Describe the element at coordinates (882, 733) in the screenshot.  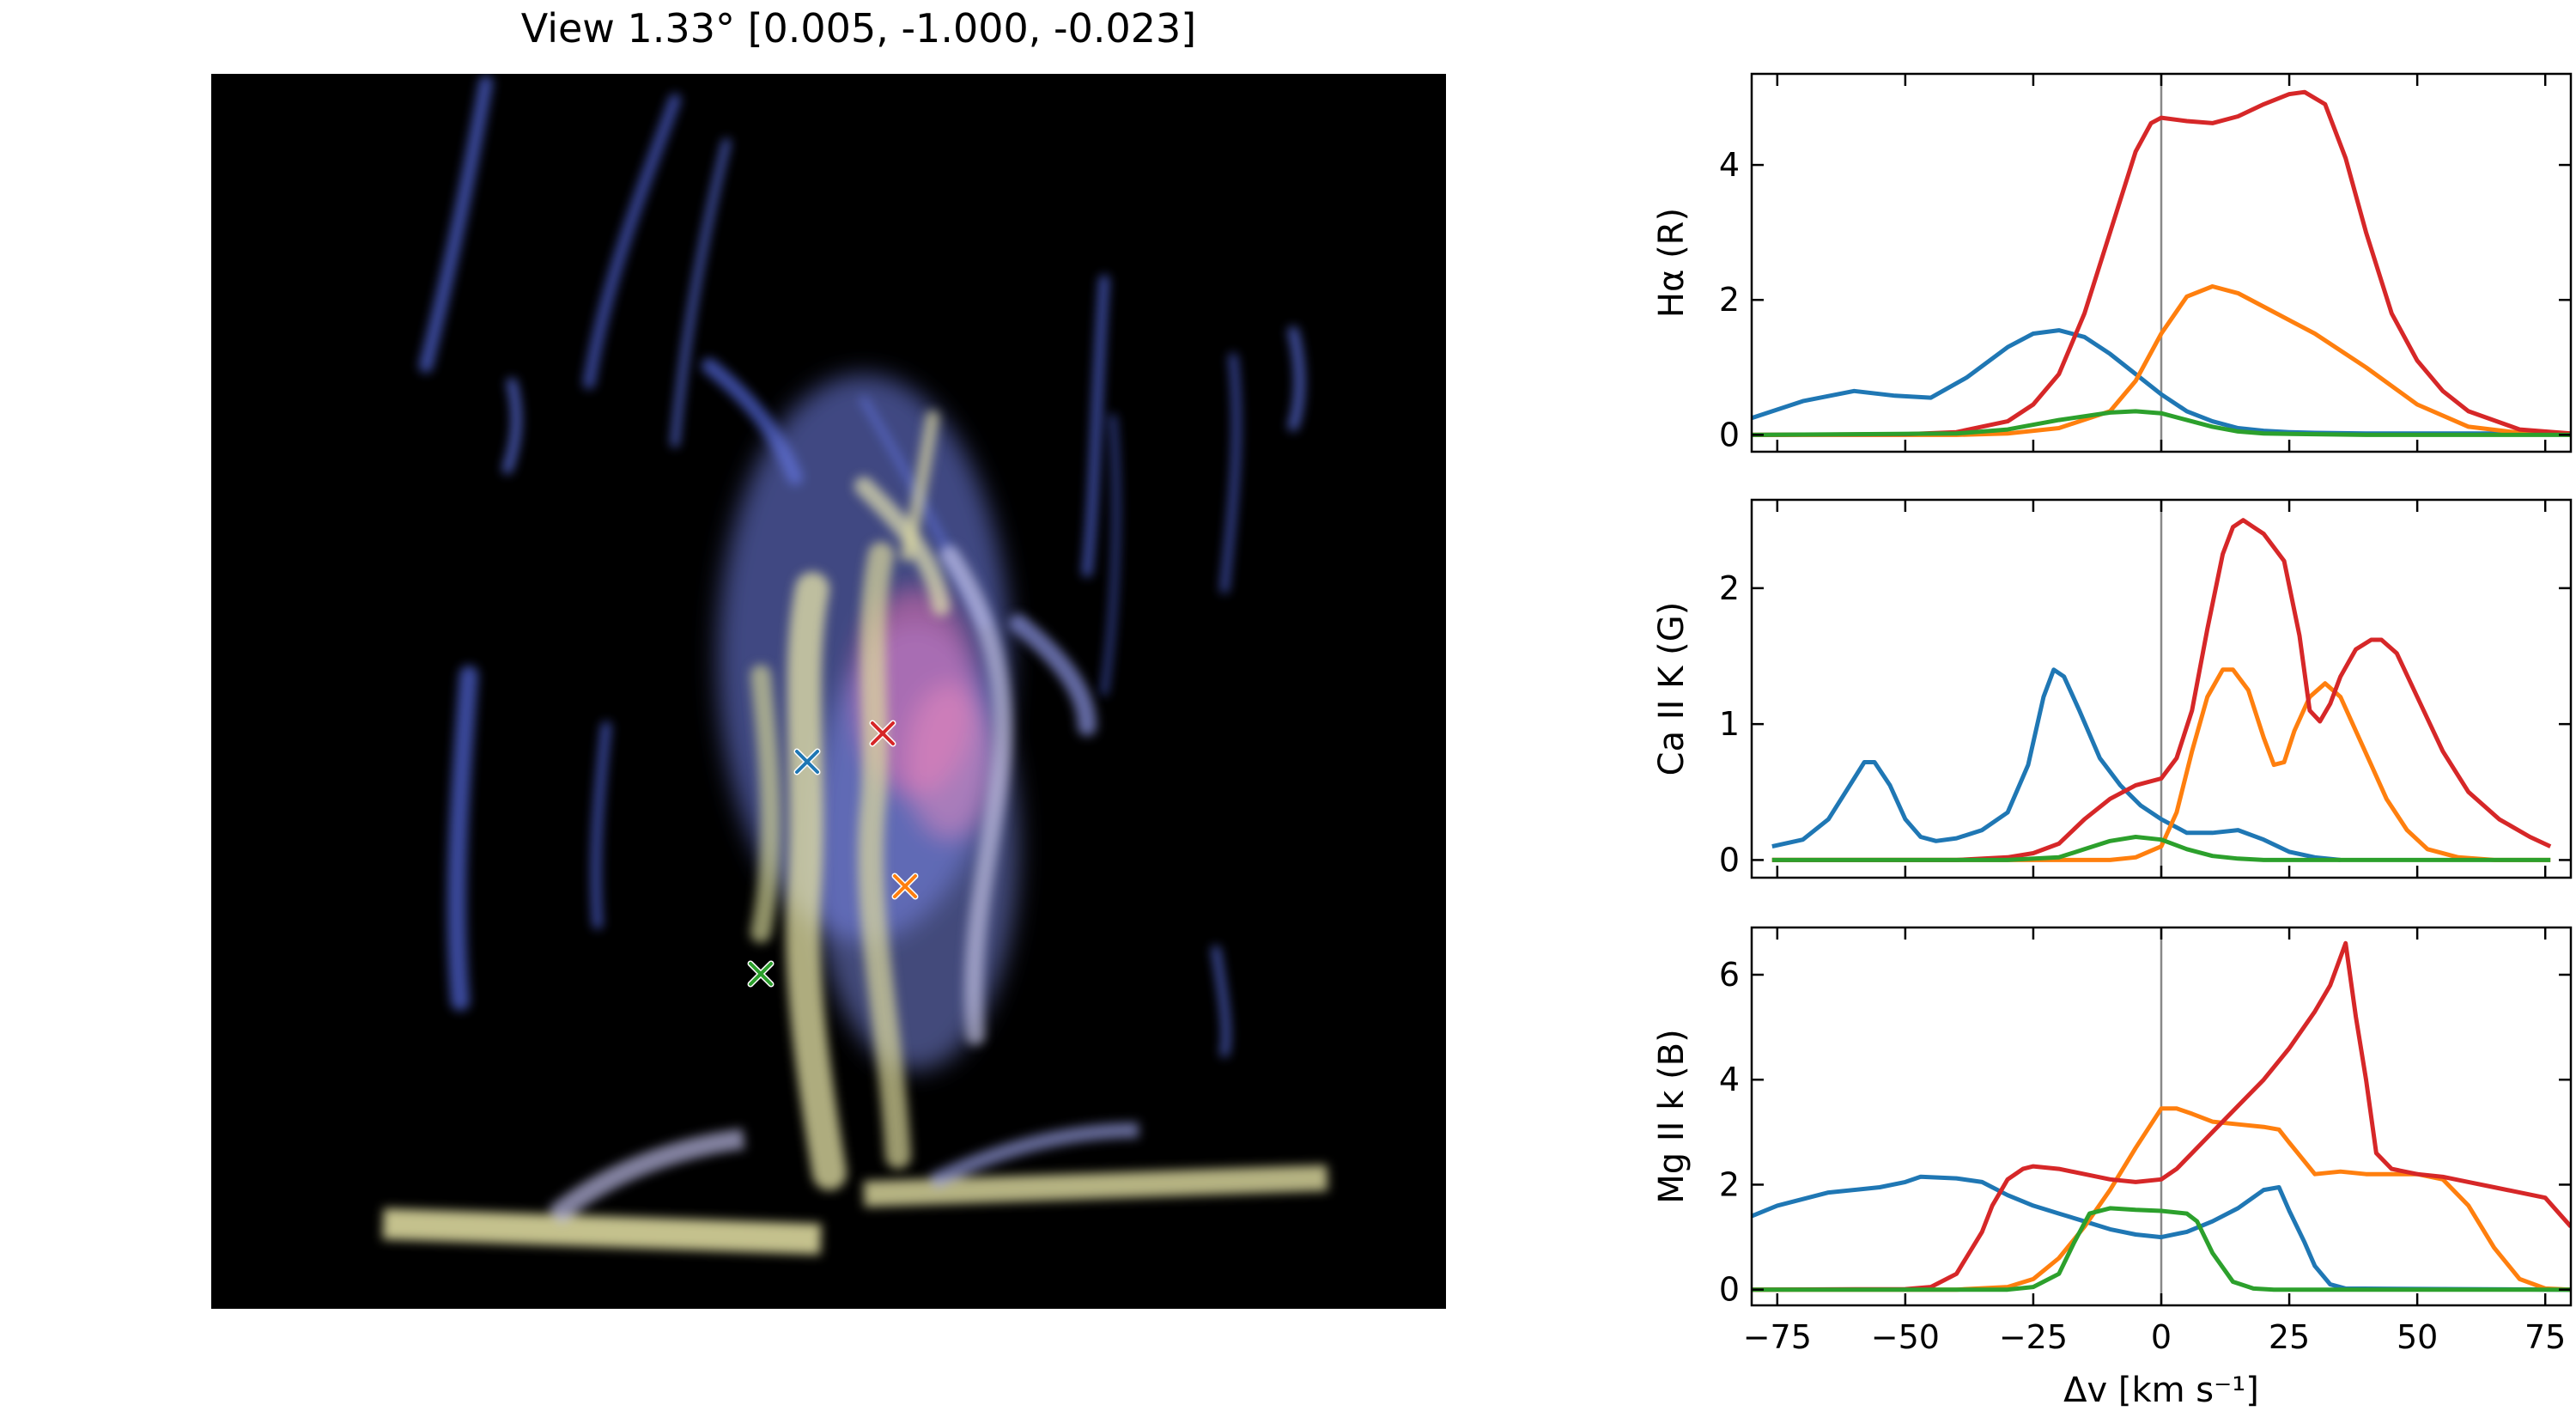
I see `marker-red` at that location.